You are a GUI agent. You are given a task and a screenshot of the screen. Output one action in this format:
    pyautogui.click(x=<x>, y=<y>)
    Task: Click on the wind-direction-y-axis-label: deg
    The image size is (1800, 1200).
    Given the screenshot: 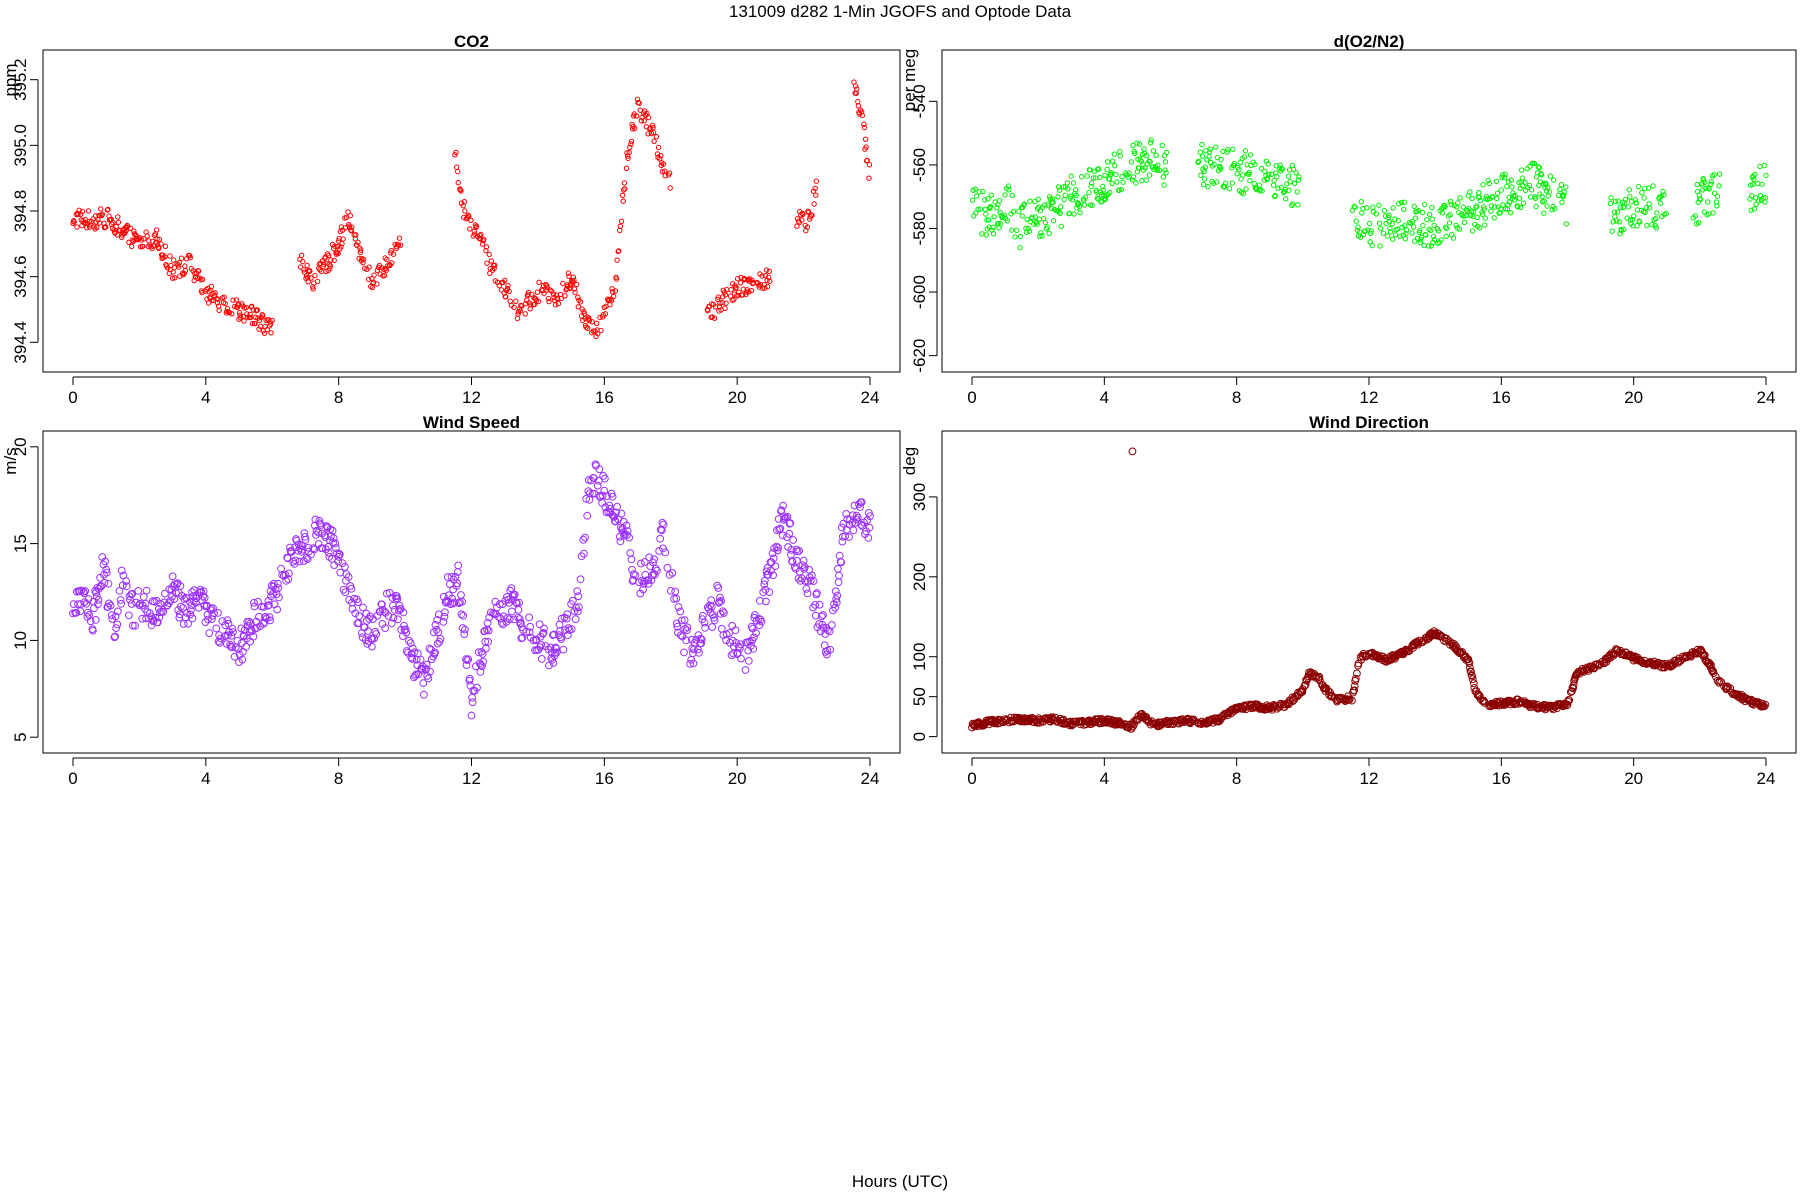 What is the action you would take?
    pyautogui.click(x=909, y=461)
    